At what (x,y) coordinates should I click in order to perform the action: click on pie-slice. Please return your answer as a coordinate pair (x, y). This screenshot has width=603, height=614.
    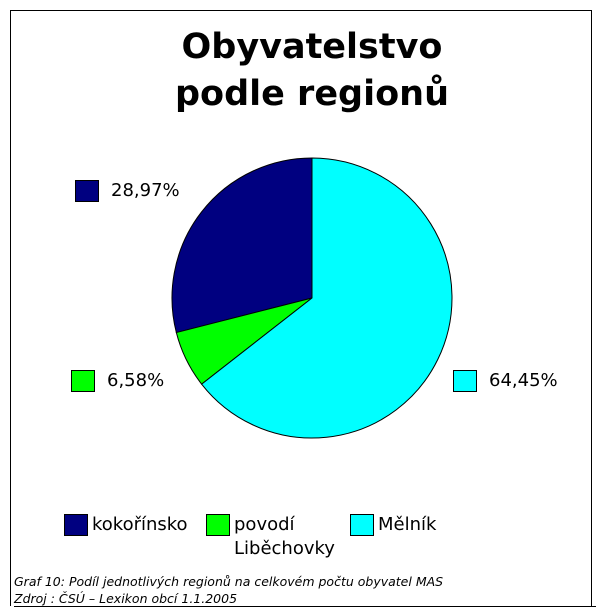
    Looking at the image, I should click on (242, 245).